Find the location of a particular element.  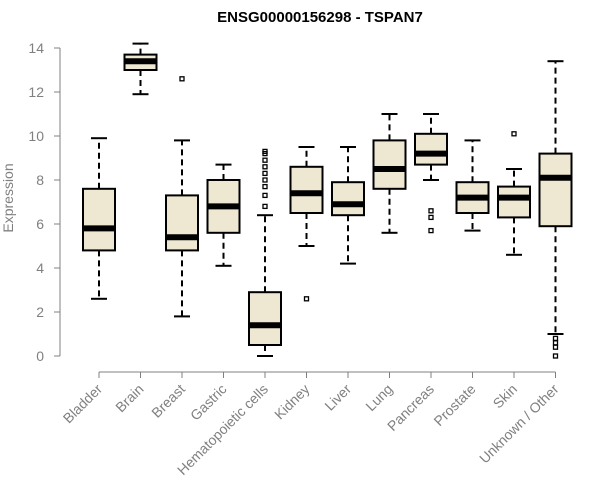

x-tick-label: Brain is located at coordinates (129, 398).